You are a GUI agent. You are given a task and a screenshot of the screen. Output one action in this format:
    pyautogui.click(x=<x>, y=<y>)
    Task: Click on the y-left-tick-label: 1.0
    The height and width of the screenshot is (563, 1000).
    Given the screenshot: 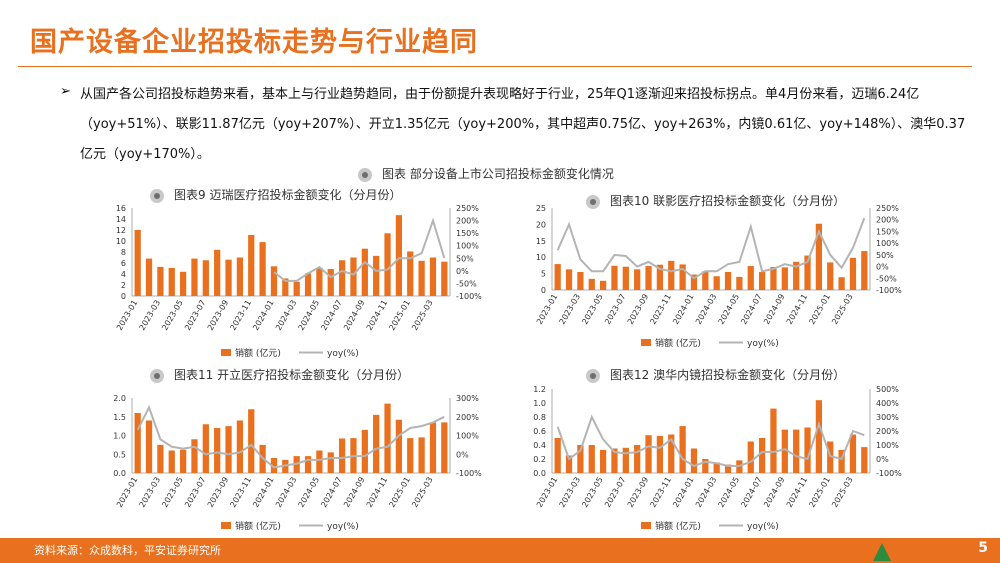 What is the action you would take?
    pyautogui.click(x=119, y=436)
    